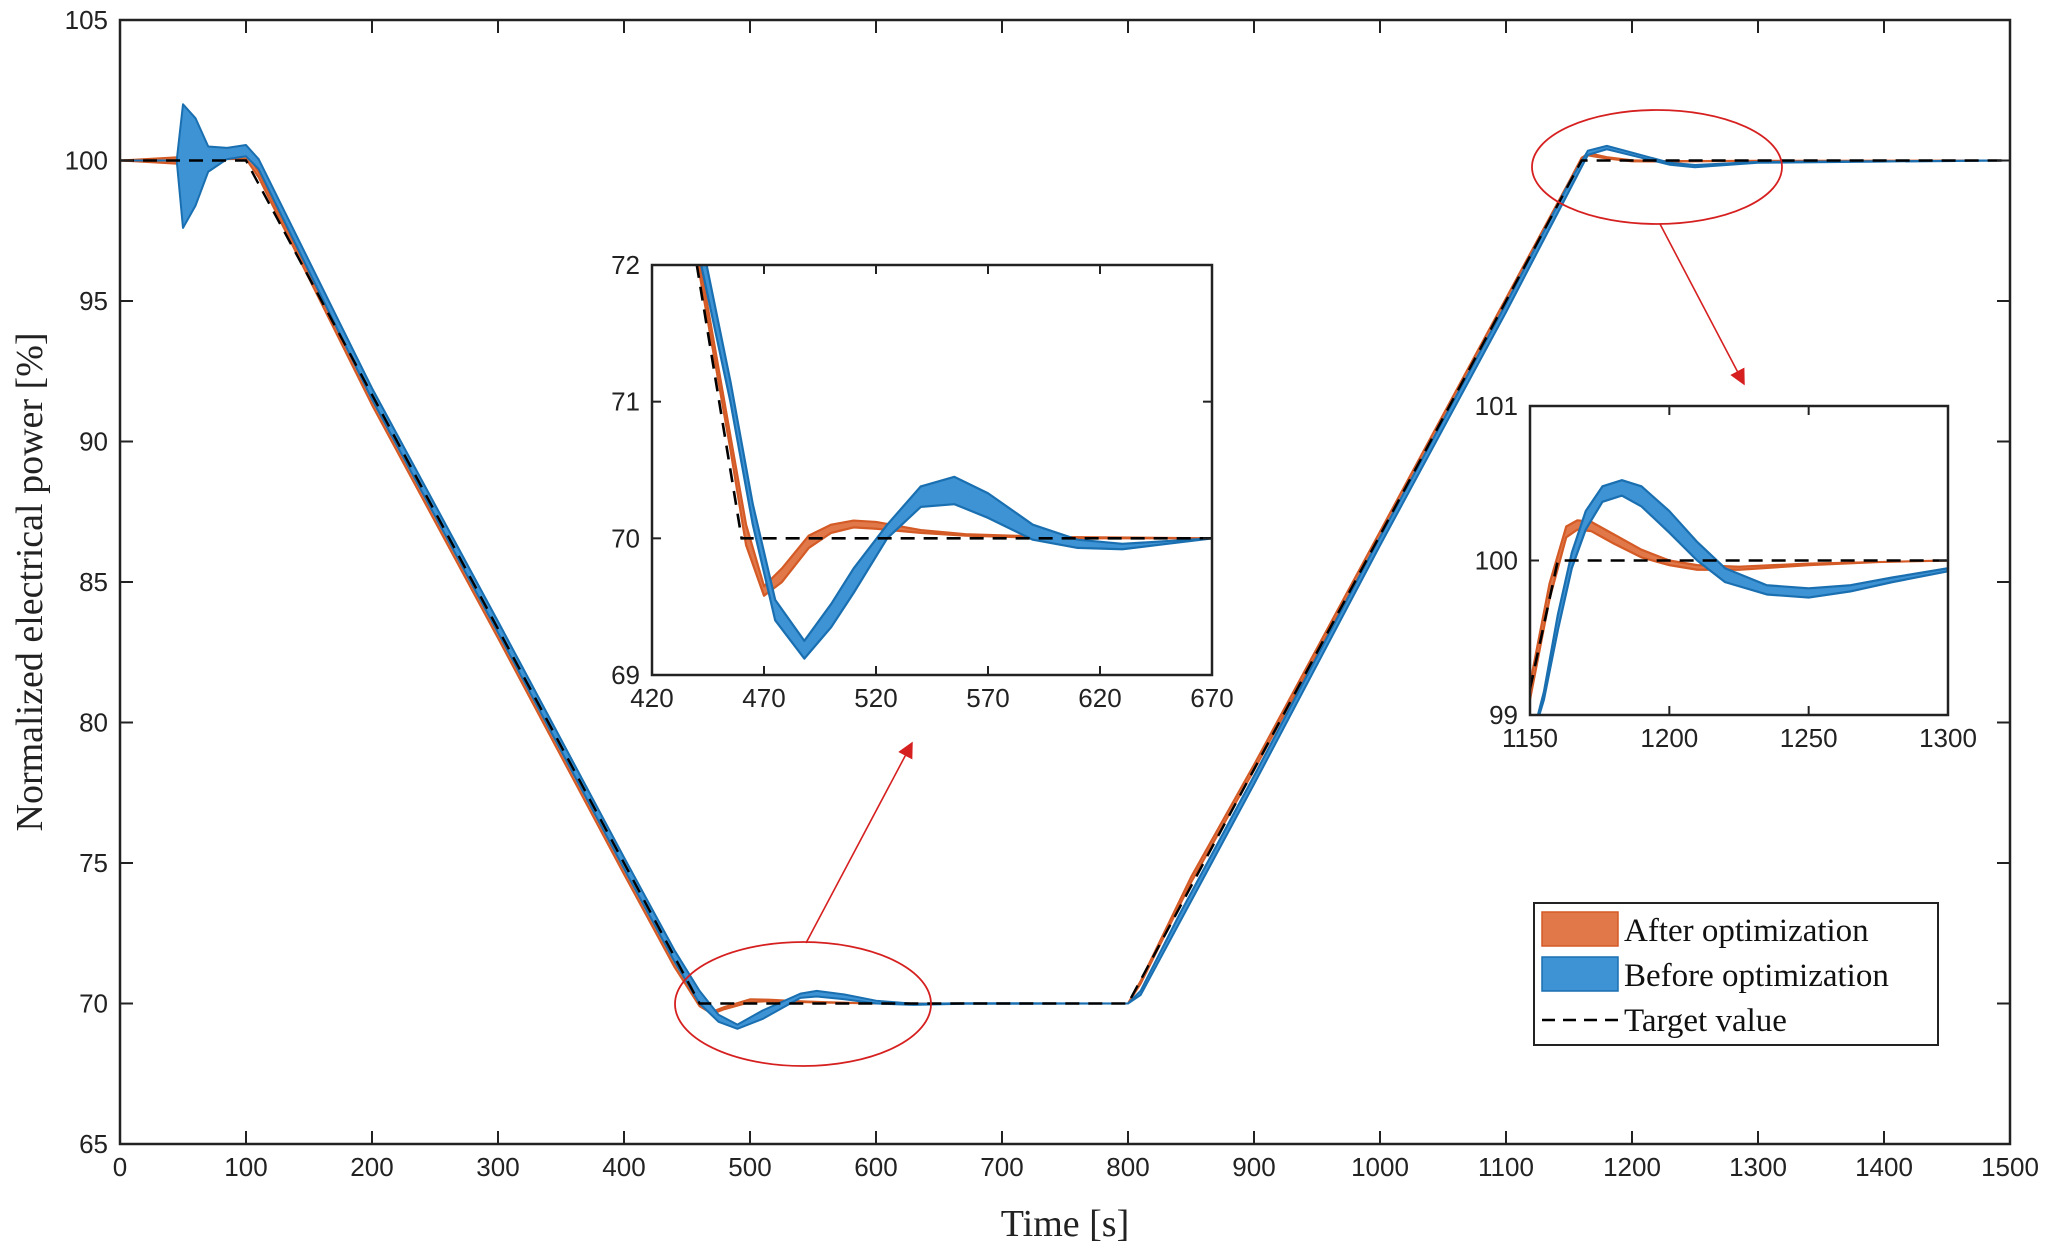 The image size is (2046, 1254). I want to click on main-y-tick-label: 105, so click(86, 20).